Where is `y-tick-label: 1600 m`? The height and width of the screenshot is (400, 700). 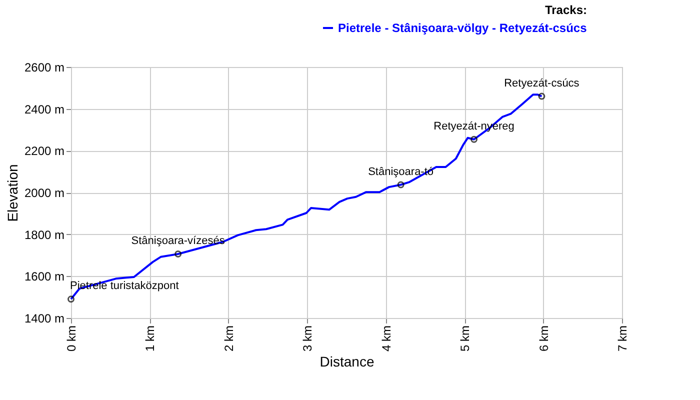 y-tick-label: 1600 m is located at coordinates (44, 277).